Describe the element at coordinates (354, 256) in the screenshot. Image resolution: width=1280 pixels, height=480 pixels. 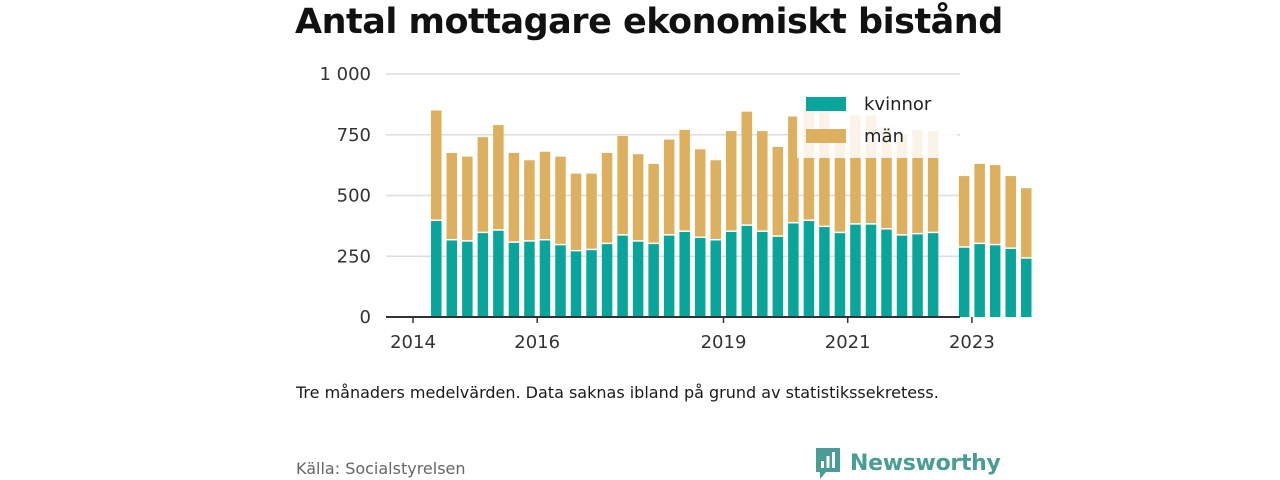
I see `y-tick-label: 250` at that location.